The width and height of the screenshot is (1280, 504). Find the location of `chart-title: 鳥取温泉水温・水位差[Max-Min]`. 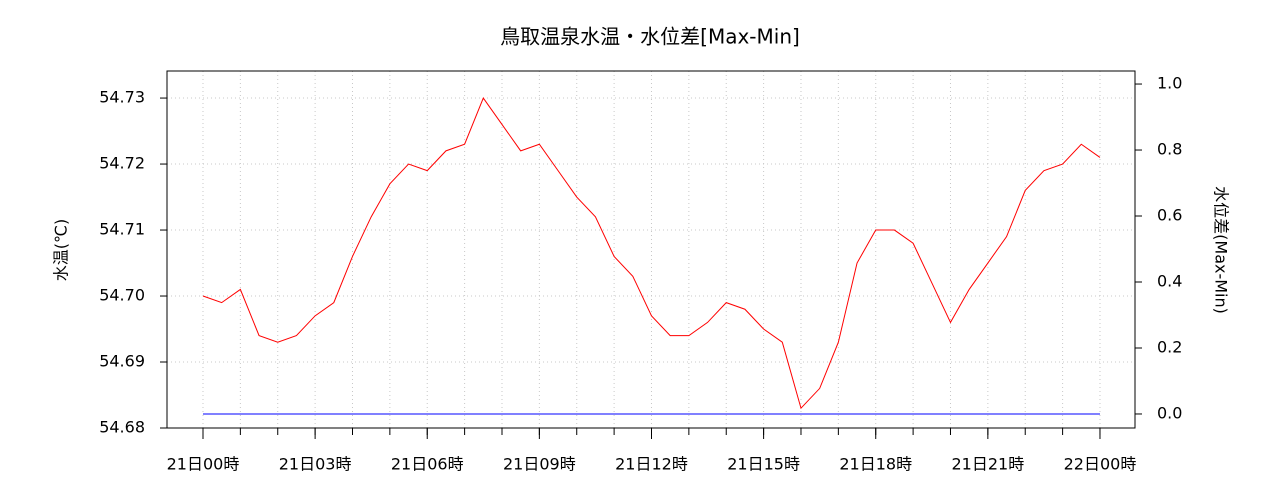

chart-title: 鳥取温泉水温・水位差[Max-Min] is located at coordinates (650, 37).